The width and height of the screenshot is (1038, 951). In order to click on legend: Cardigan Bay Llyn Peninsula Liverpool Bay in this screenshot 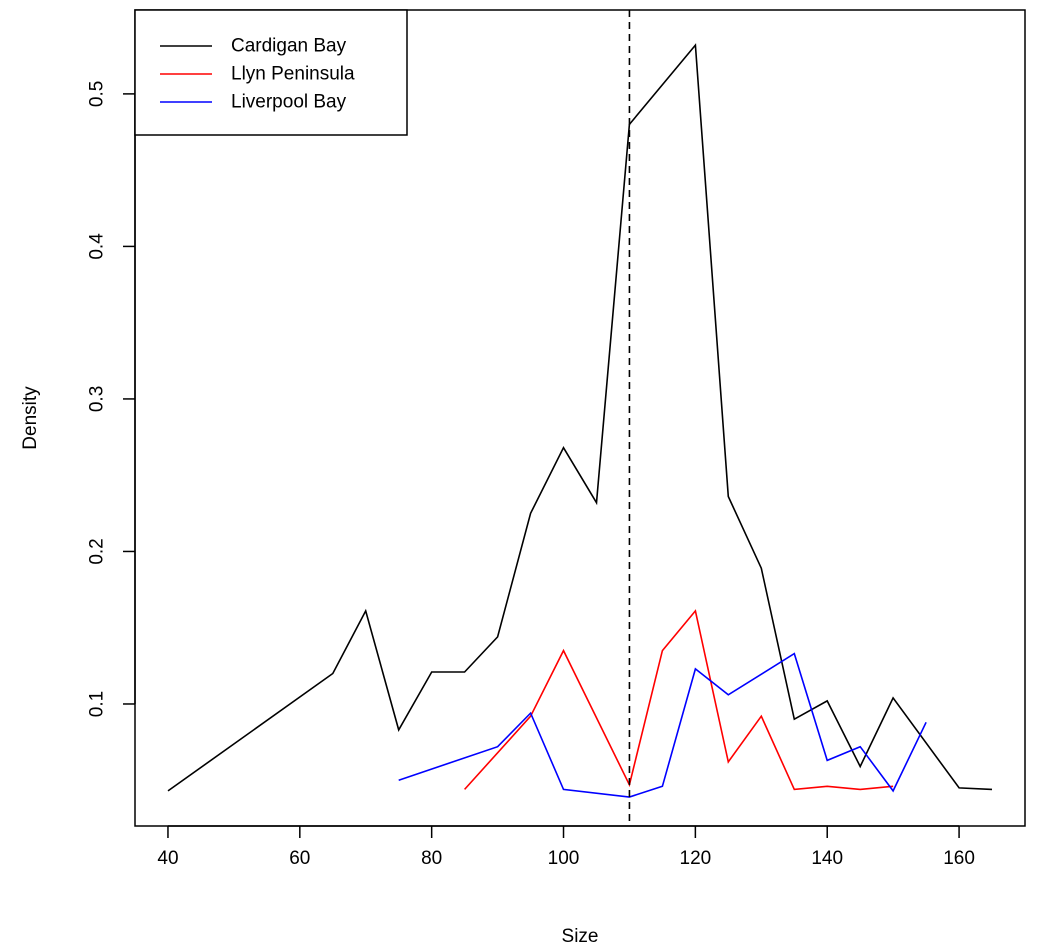, I will do `click(271, 72)`.